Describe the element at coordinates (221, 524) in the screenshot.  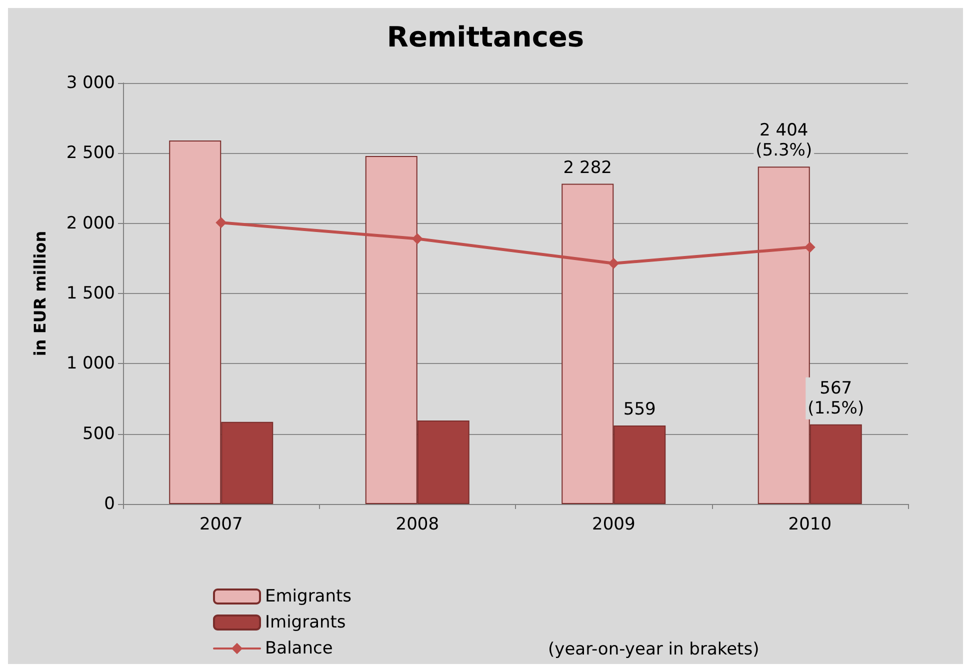
I see `x-tick-label: 2007` at that location.